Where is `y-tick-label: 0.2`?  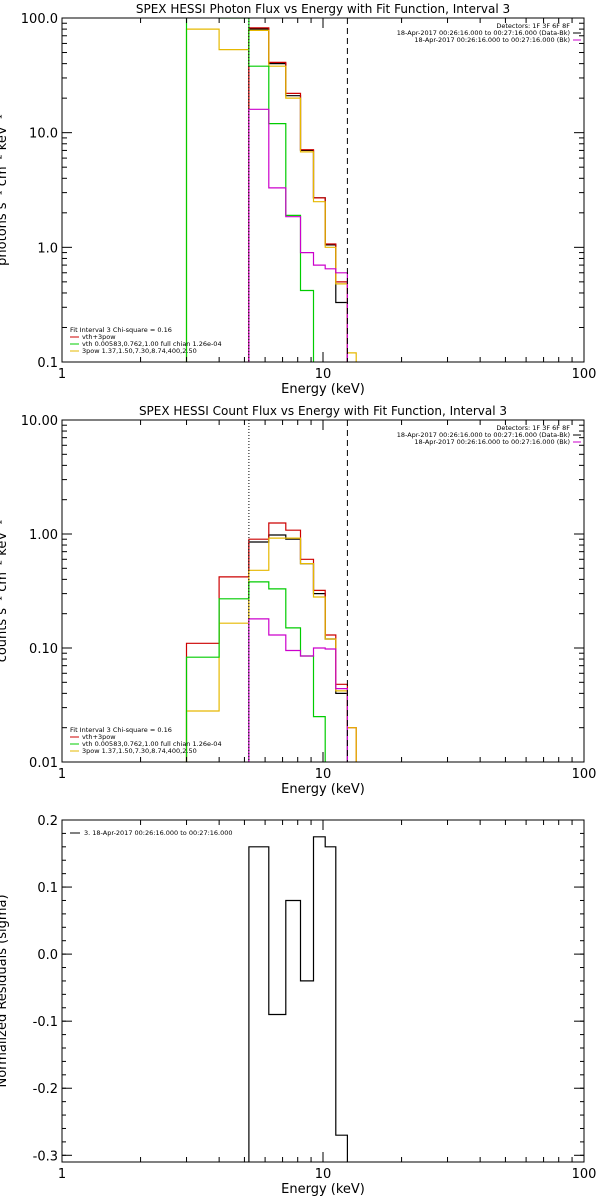 y-tick-label: 0.2 is located at coordinates (47, 821).